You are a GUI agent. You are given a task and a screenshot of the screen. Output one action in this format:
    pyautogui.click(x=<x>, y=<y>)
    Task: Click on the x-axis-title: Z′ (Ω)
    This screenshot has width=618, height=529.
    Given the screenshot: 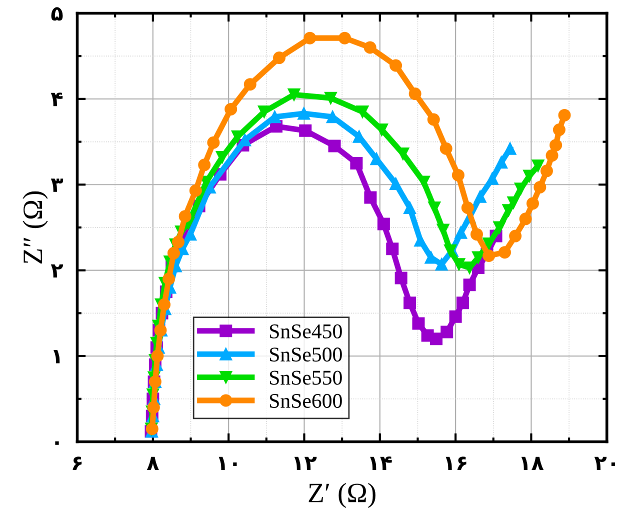 What is the action you would take?
    pyautogui.click(x=342, y=495)
    